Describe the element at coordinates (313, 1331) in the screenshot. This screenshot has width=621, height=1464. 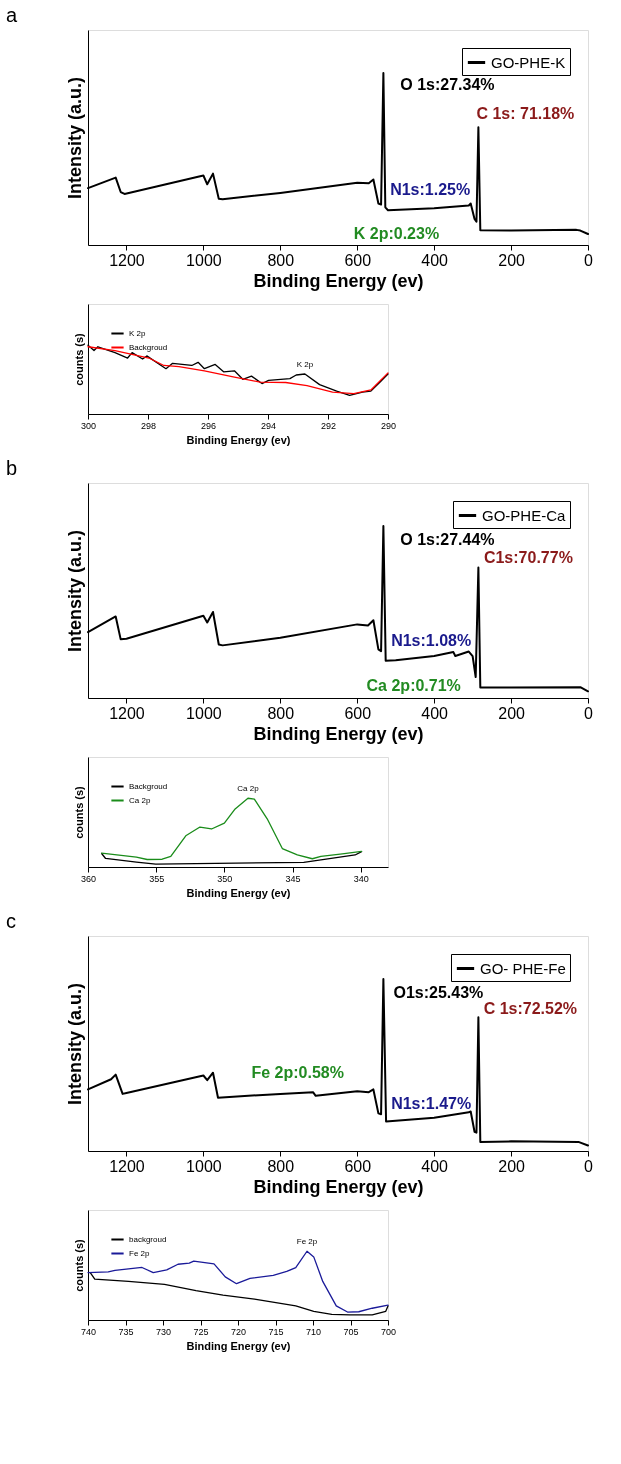
I see `x-tick-label: 710` at that location.